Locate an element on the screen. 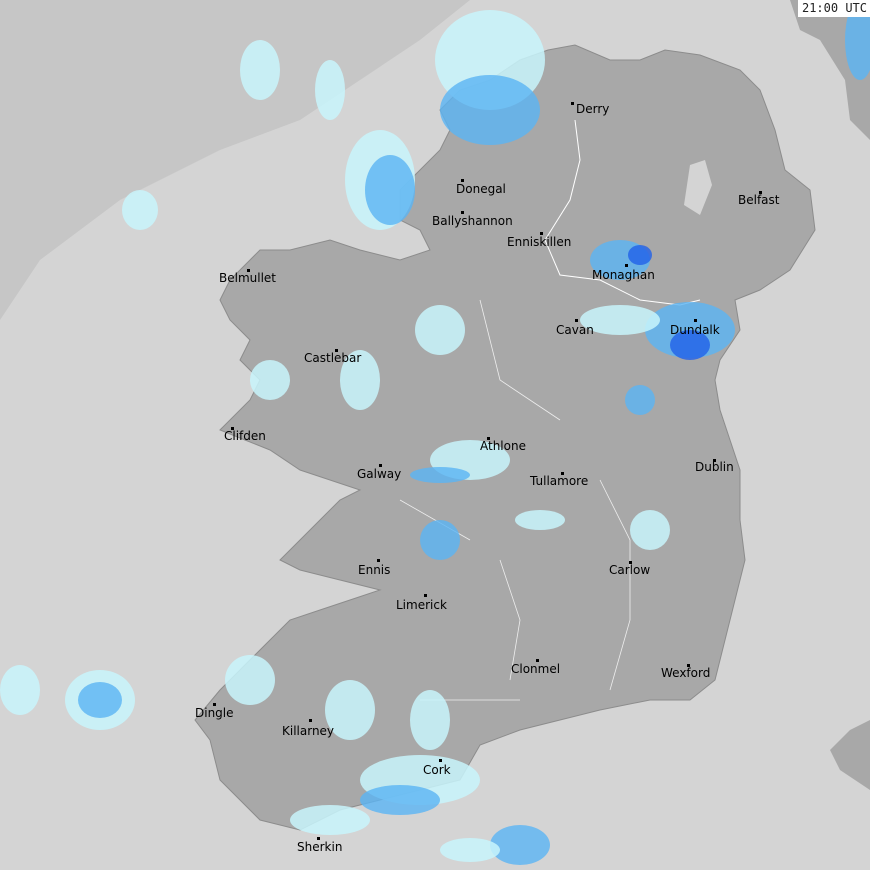 The image size is (870, 870). town-marker: Dundalk is located at coordinates (695, 328).